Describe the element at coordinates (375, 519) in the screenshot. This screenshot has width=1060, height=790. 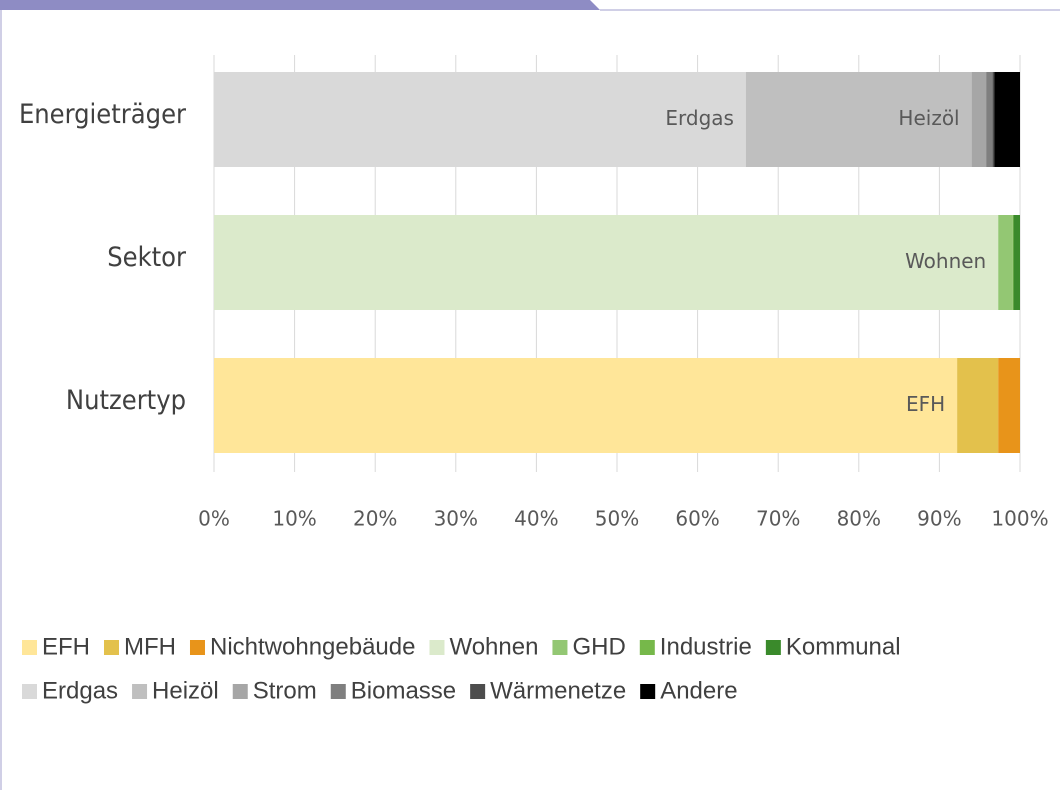
I see `x-tick-label: 20%` at that location.